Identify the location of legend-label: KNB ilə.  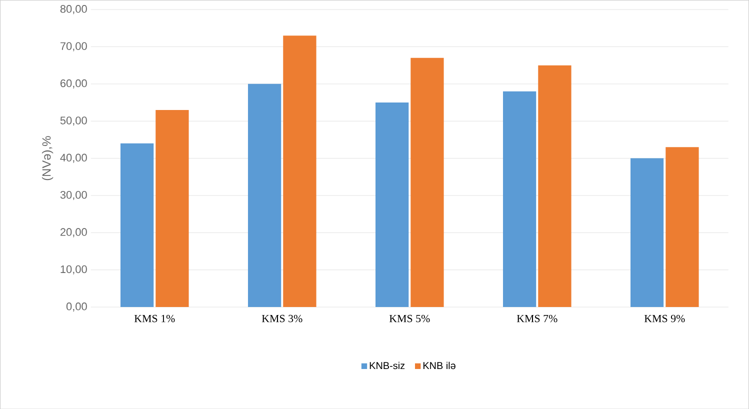
(439, 366).